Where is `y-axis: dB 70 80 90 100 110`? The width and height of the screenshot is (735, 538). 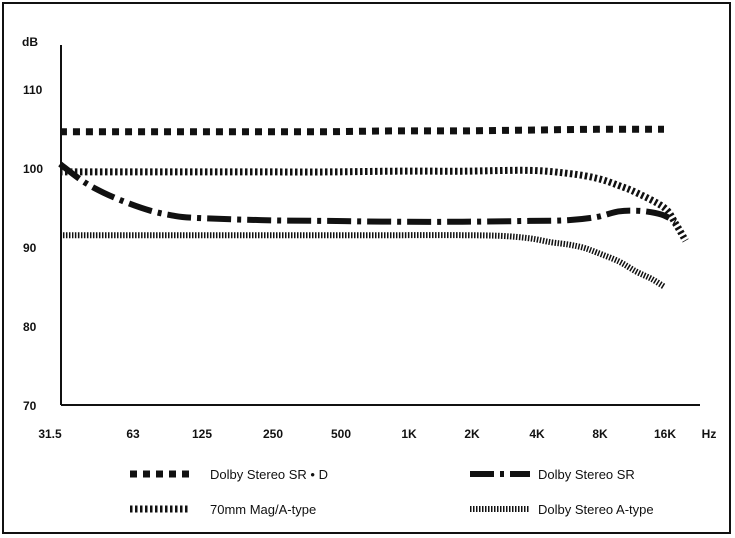
y-axis: dB 70 80 90 100 110 is located at coordinates (42, 224).